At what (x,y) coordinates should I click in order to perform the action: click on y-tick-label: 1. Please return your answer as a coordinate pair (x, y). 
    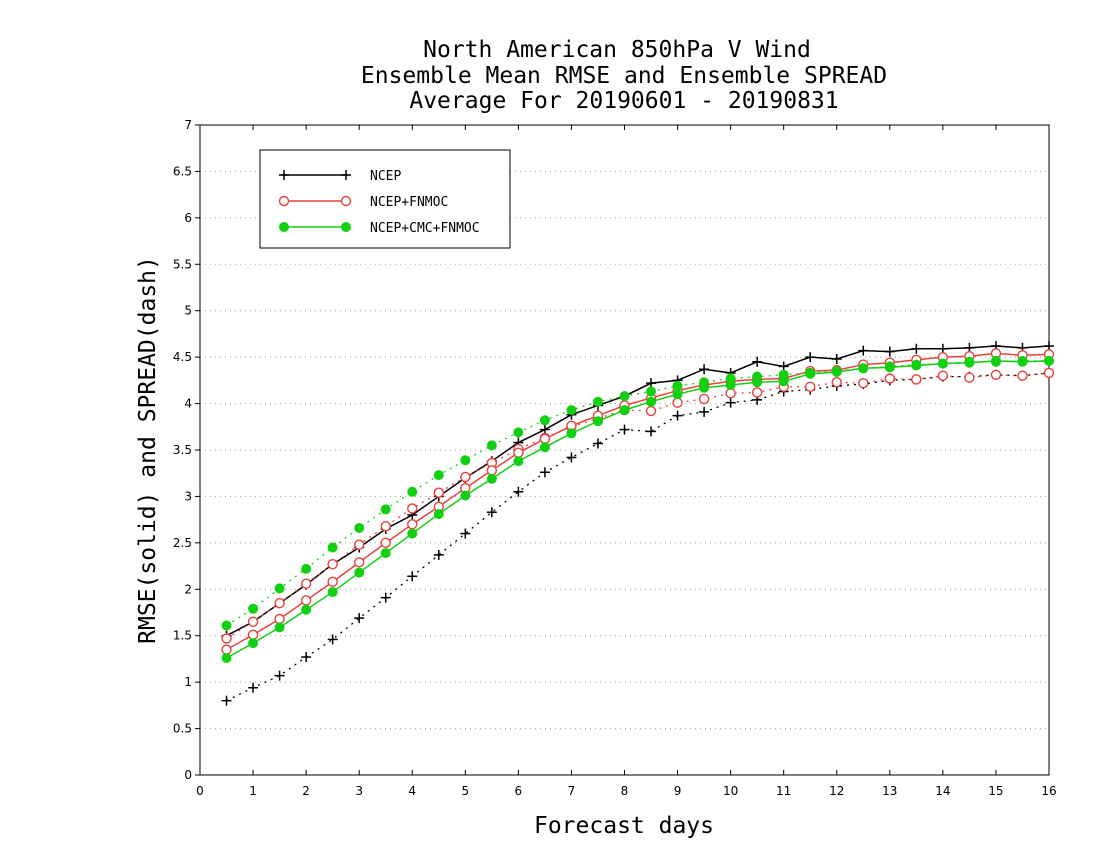
    Looking at the image, I should click on (188, 682).